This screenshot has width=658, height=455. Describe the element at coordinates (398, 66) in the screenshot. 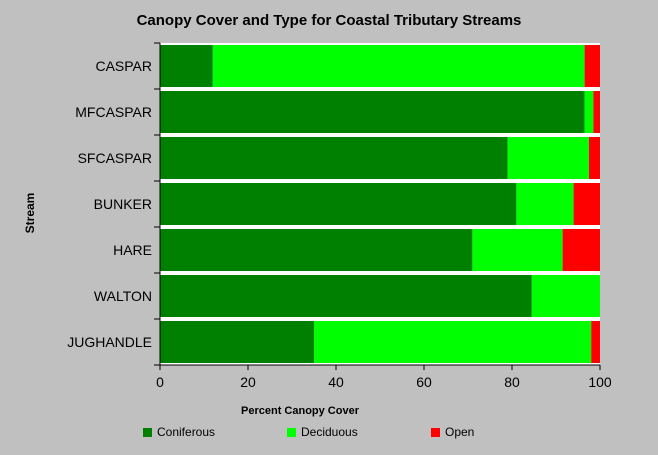

I see `bar-caspar-deciduous` at that location.